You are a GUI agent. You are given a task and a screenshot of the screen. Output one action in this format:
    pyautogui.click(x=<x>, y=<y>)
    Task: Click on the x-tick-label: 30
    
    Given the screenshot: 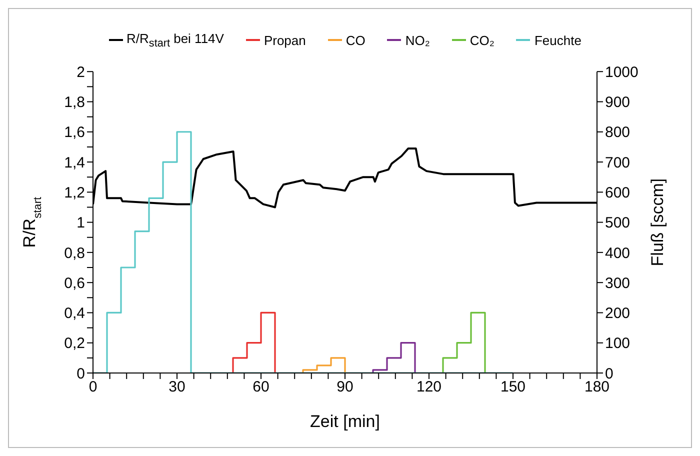 What is the action you would take?
    pyautogui.click(x=177, y=387)
    